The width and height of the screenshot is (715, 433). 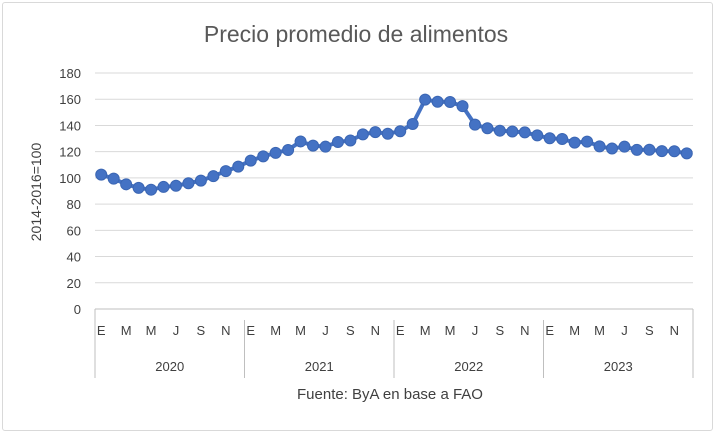 What do you see at coordinates (74, 283) in the screenshot?
I see `y-tick-label: 20` at bounding box center [74, 283].